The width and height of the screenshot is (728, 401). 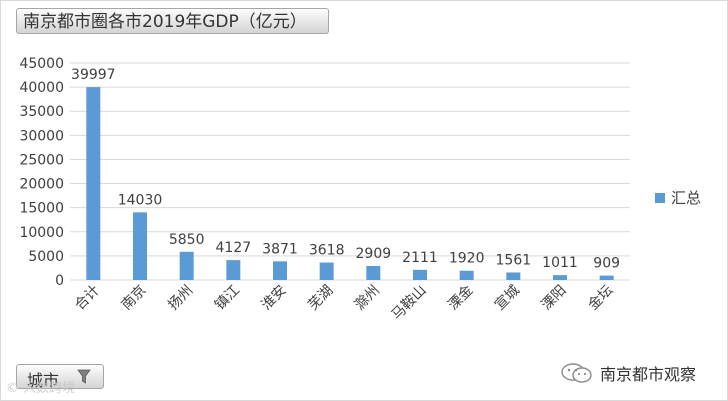 What do you see at coordinates (560, 263) in the screenshot?
I see `data-label: 1011` at bounding box center [560, 263].